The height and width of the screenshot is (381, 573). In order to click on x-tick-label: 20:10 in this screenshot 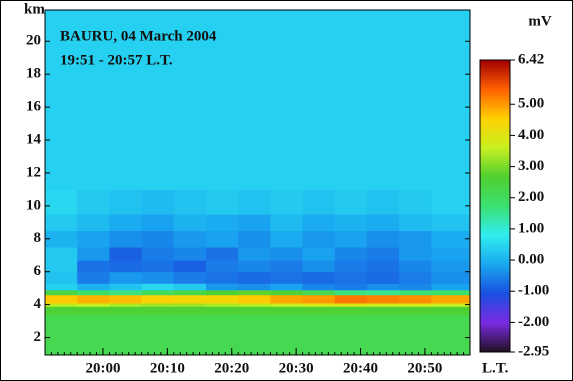, I will do `click(167, 368)`.